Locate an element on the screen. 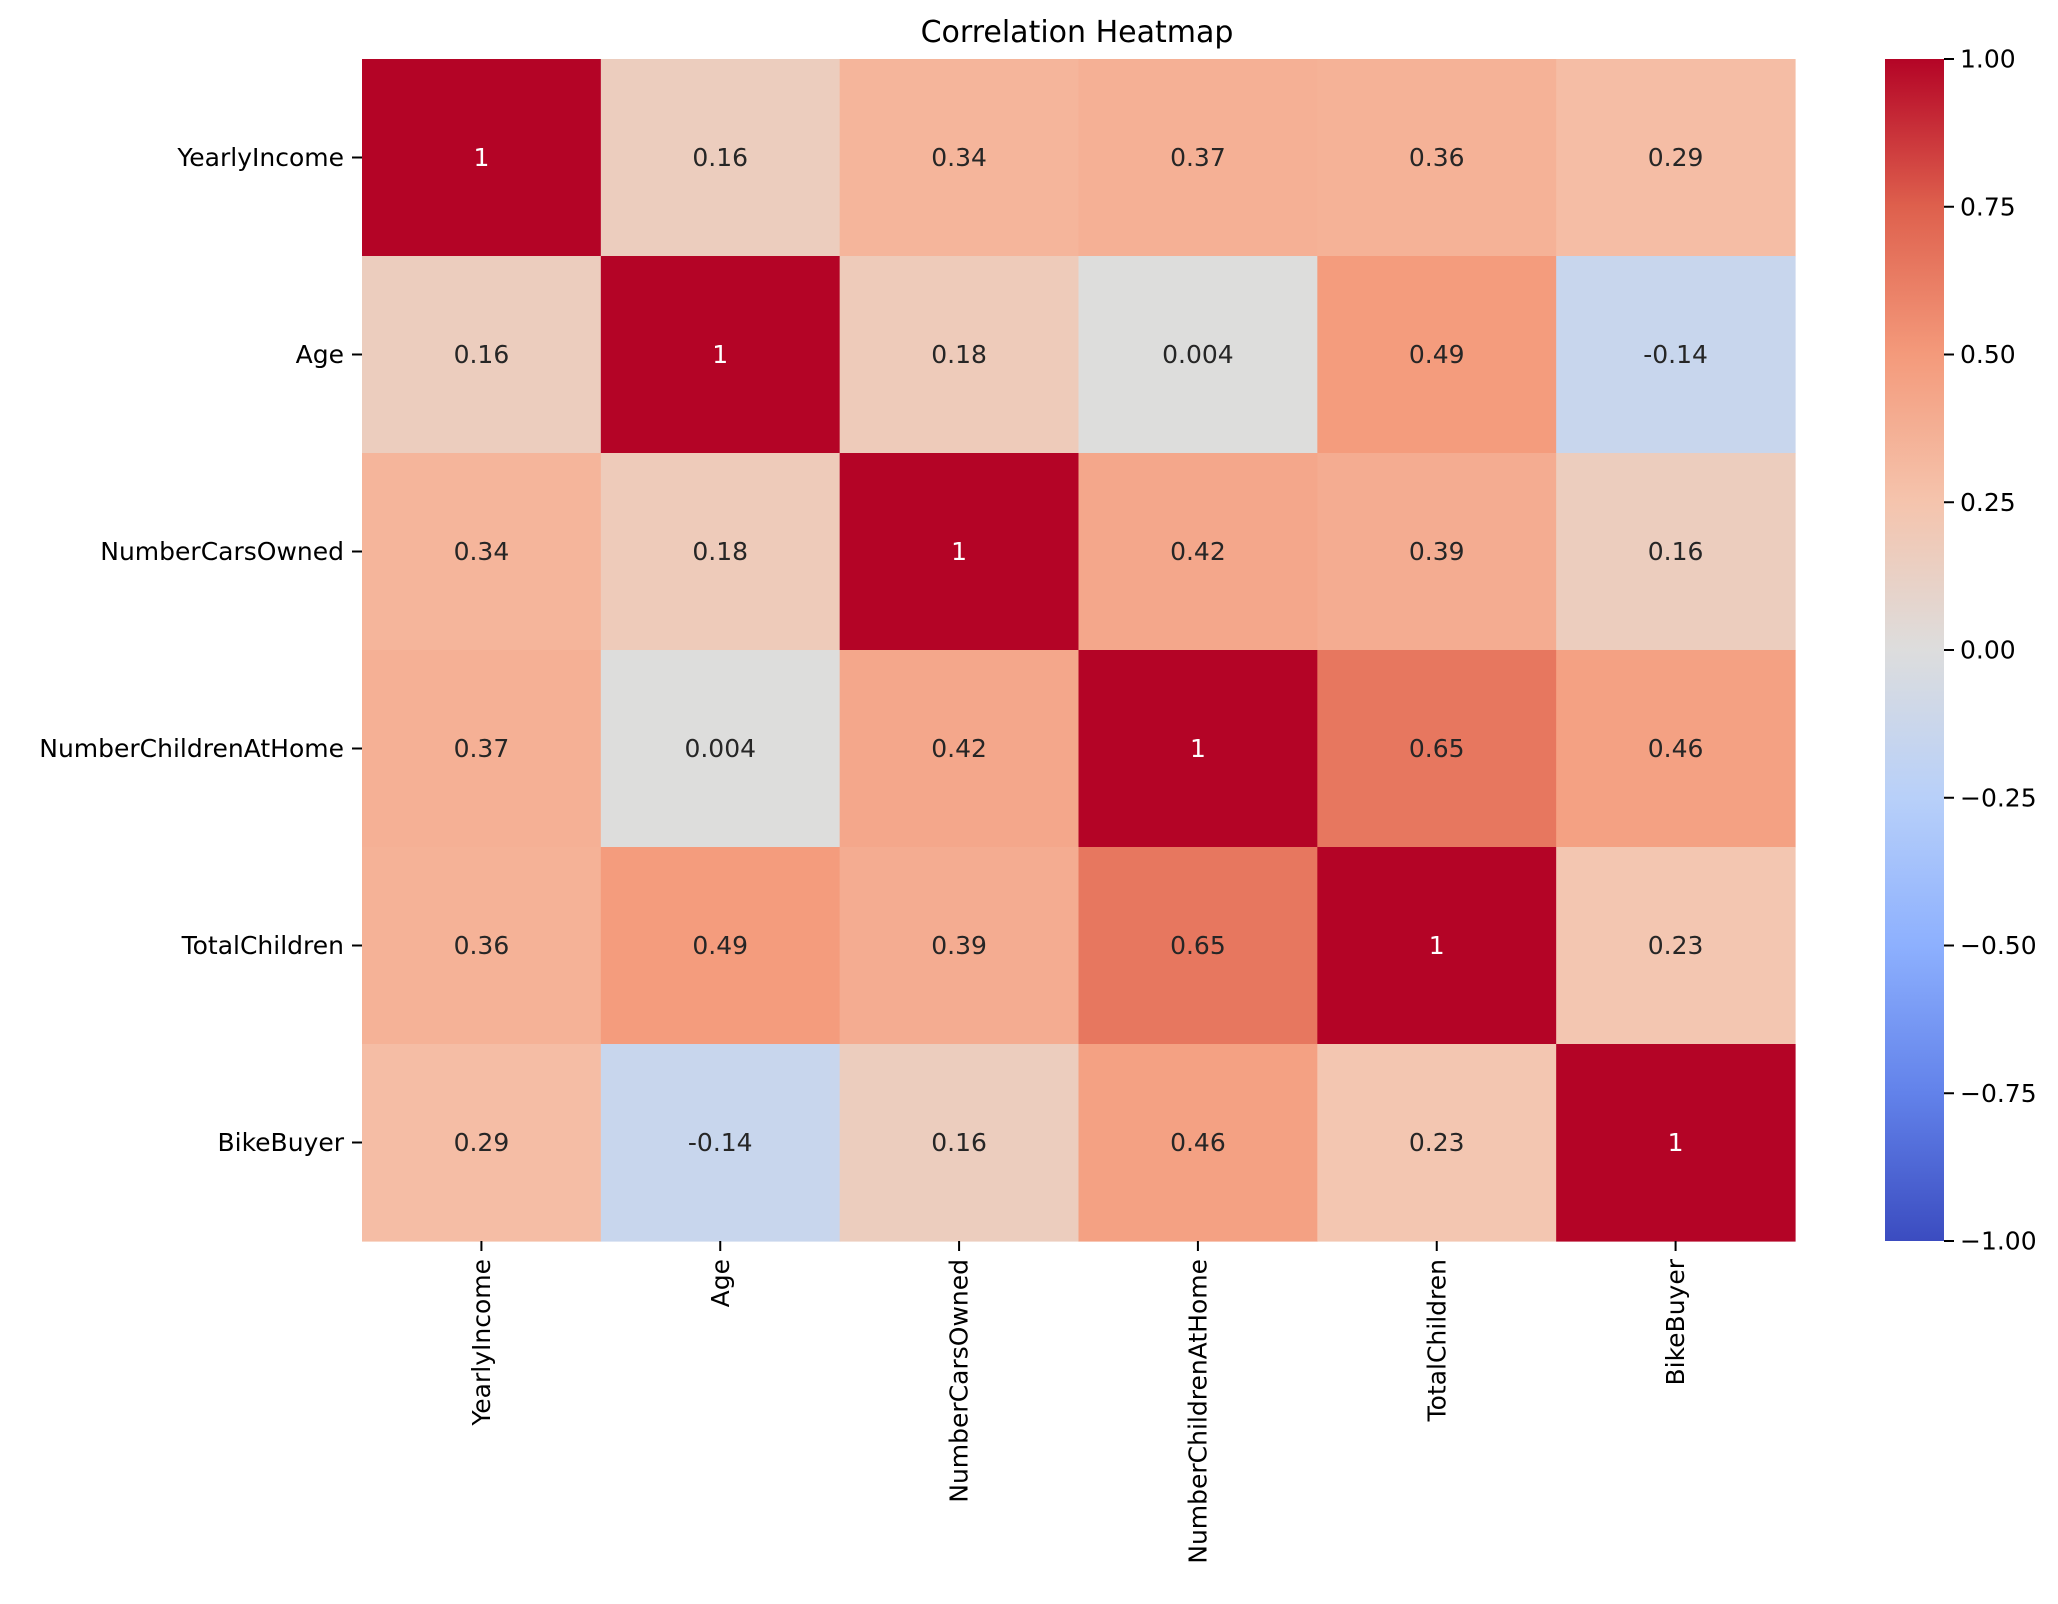 The image size is (2058, 1604). colorbar-tick-label: −0.50 is located at coordinates (1998, 945).